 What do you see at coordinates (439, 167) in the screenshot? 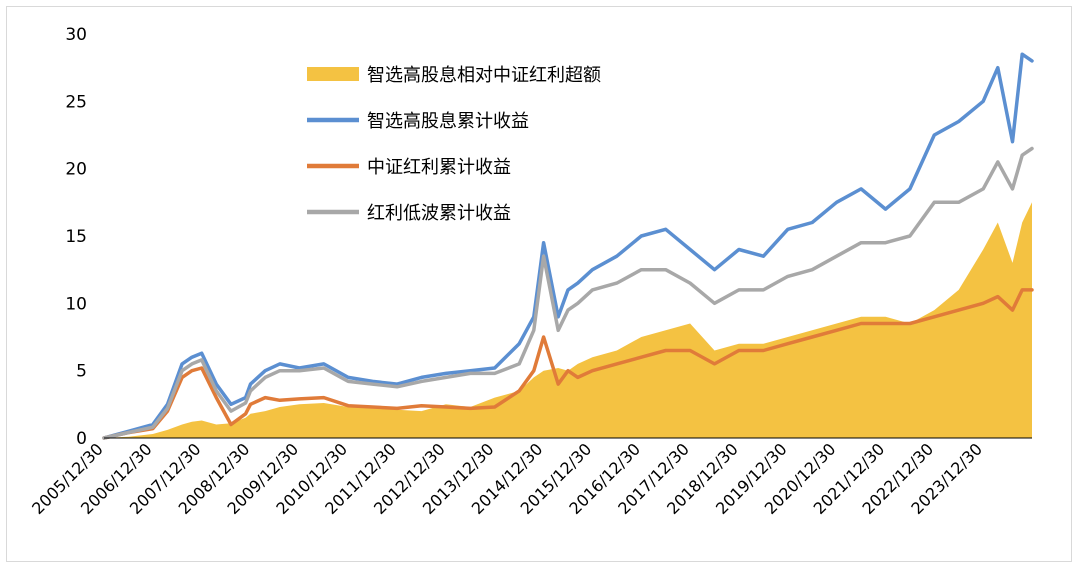
I see `legend-label: 中证红利累计收益` at bounding box center [439, 167].